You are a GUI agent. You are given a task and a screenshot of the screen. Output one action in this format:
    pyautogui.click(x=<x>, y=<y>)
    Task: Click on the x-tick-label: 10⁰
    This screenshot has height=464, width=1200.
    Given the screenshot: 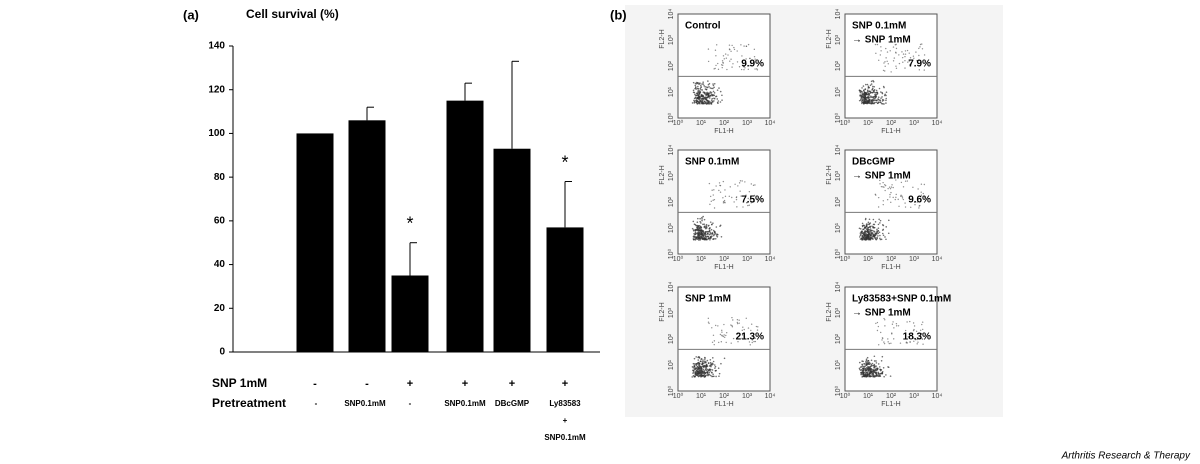 What is the action you would take?
    pyautogui.click(x=845, y=123)
    